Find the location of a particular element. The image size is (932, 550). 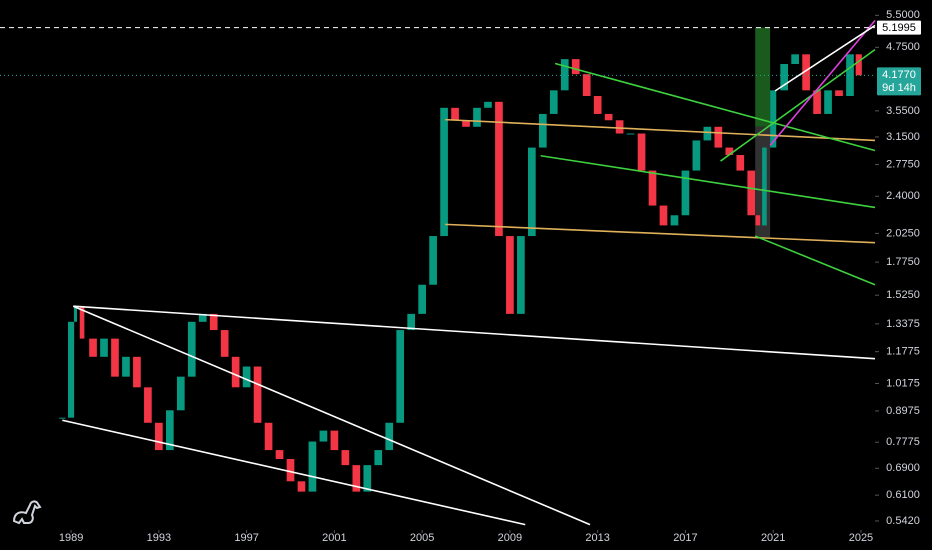

y-tick-label: 2.0250 is located at coordinates (903, 233).